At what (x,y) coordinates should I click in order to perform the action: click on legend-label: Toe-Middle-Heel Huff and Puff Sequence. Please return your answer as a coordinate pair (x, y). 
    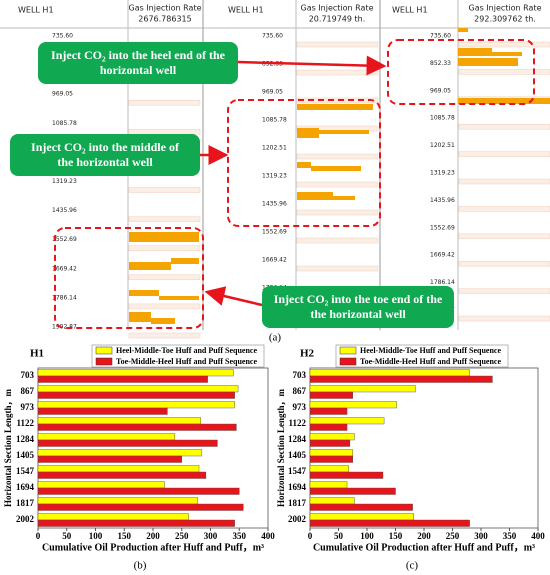
    Looking at the image, I should click on (186, 361).